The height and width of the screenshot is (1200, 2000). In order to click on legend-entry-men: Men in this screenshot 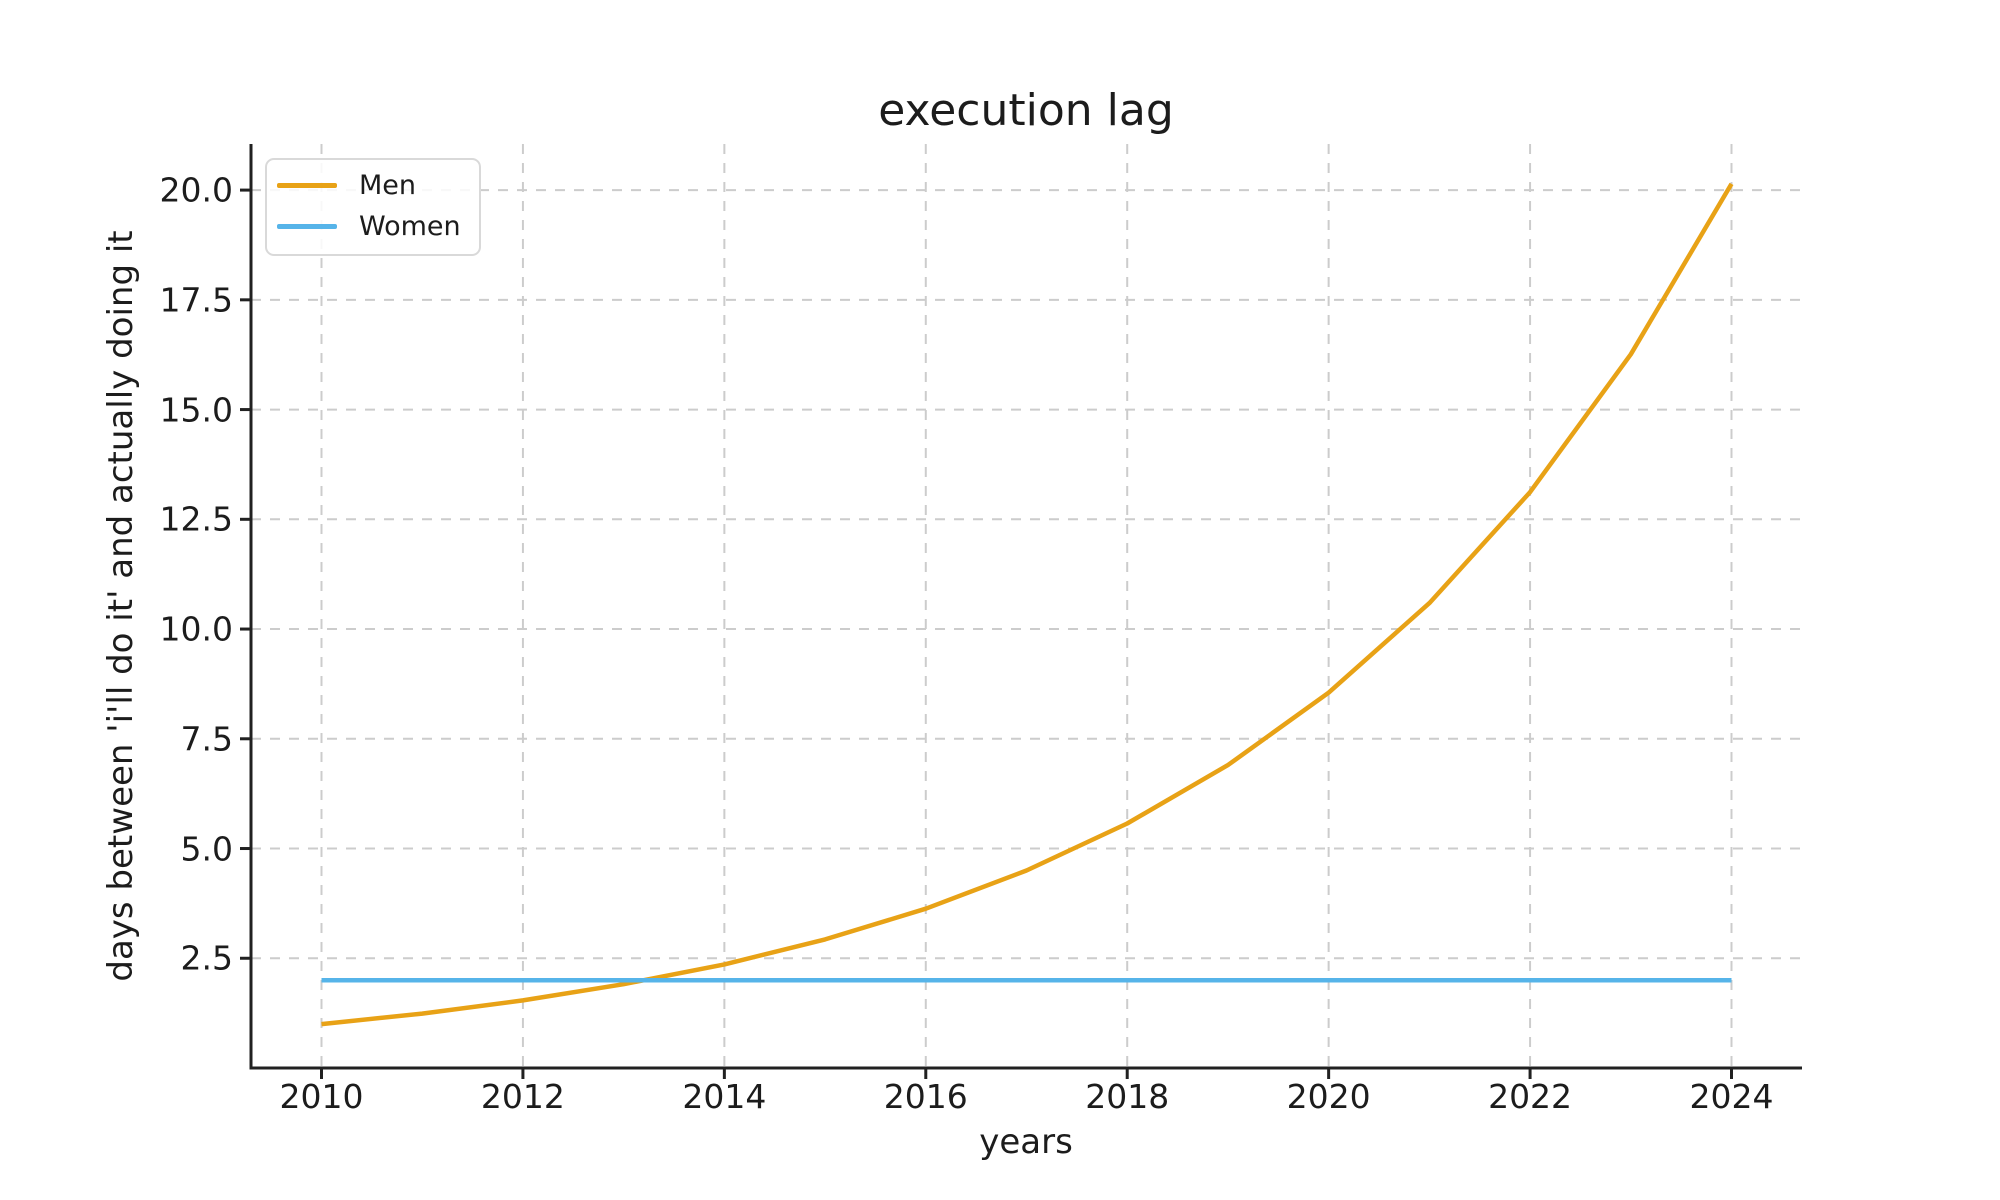, I will do `click(369, 185)`.